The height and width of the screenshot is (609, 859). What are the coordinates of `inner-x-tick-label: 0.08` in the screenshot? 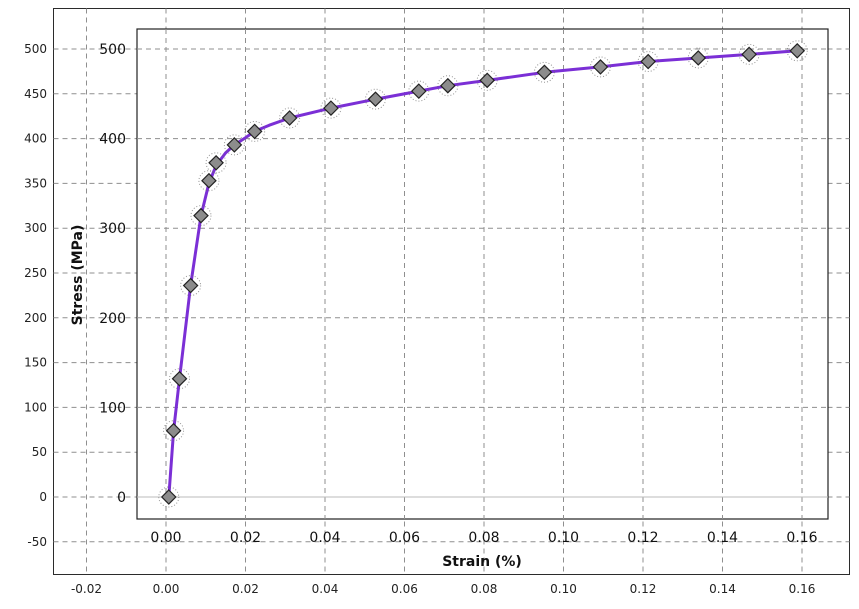 It's located at (483, 538).